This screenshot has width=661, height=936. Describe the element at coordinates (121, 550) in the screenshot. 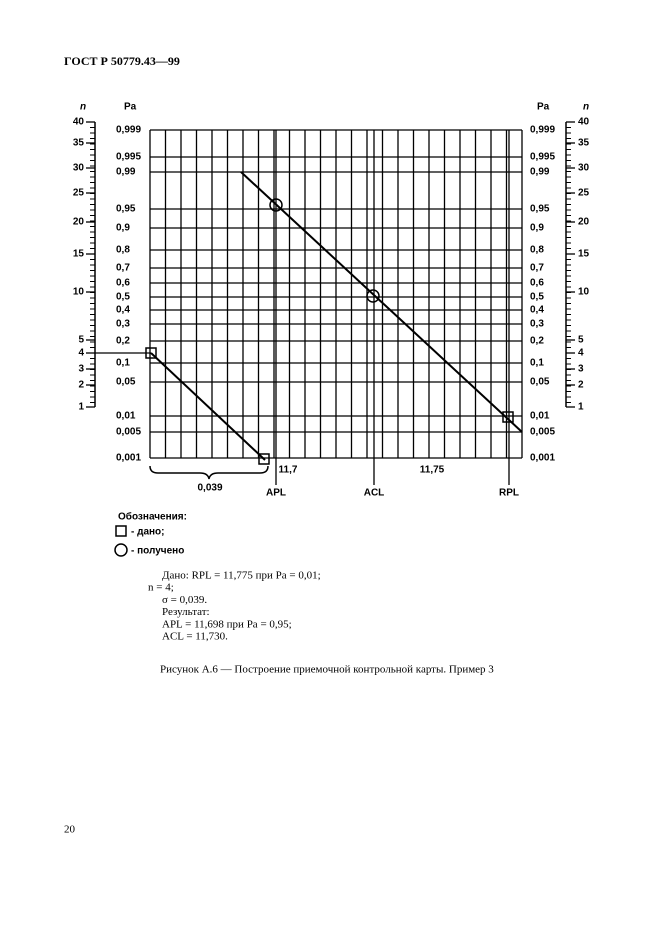

I see `legend-circle` at that location.